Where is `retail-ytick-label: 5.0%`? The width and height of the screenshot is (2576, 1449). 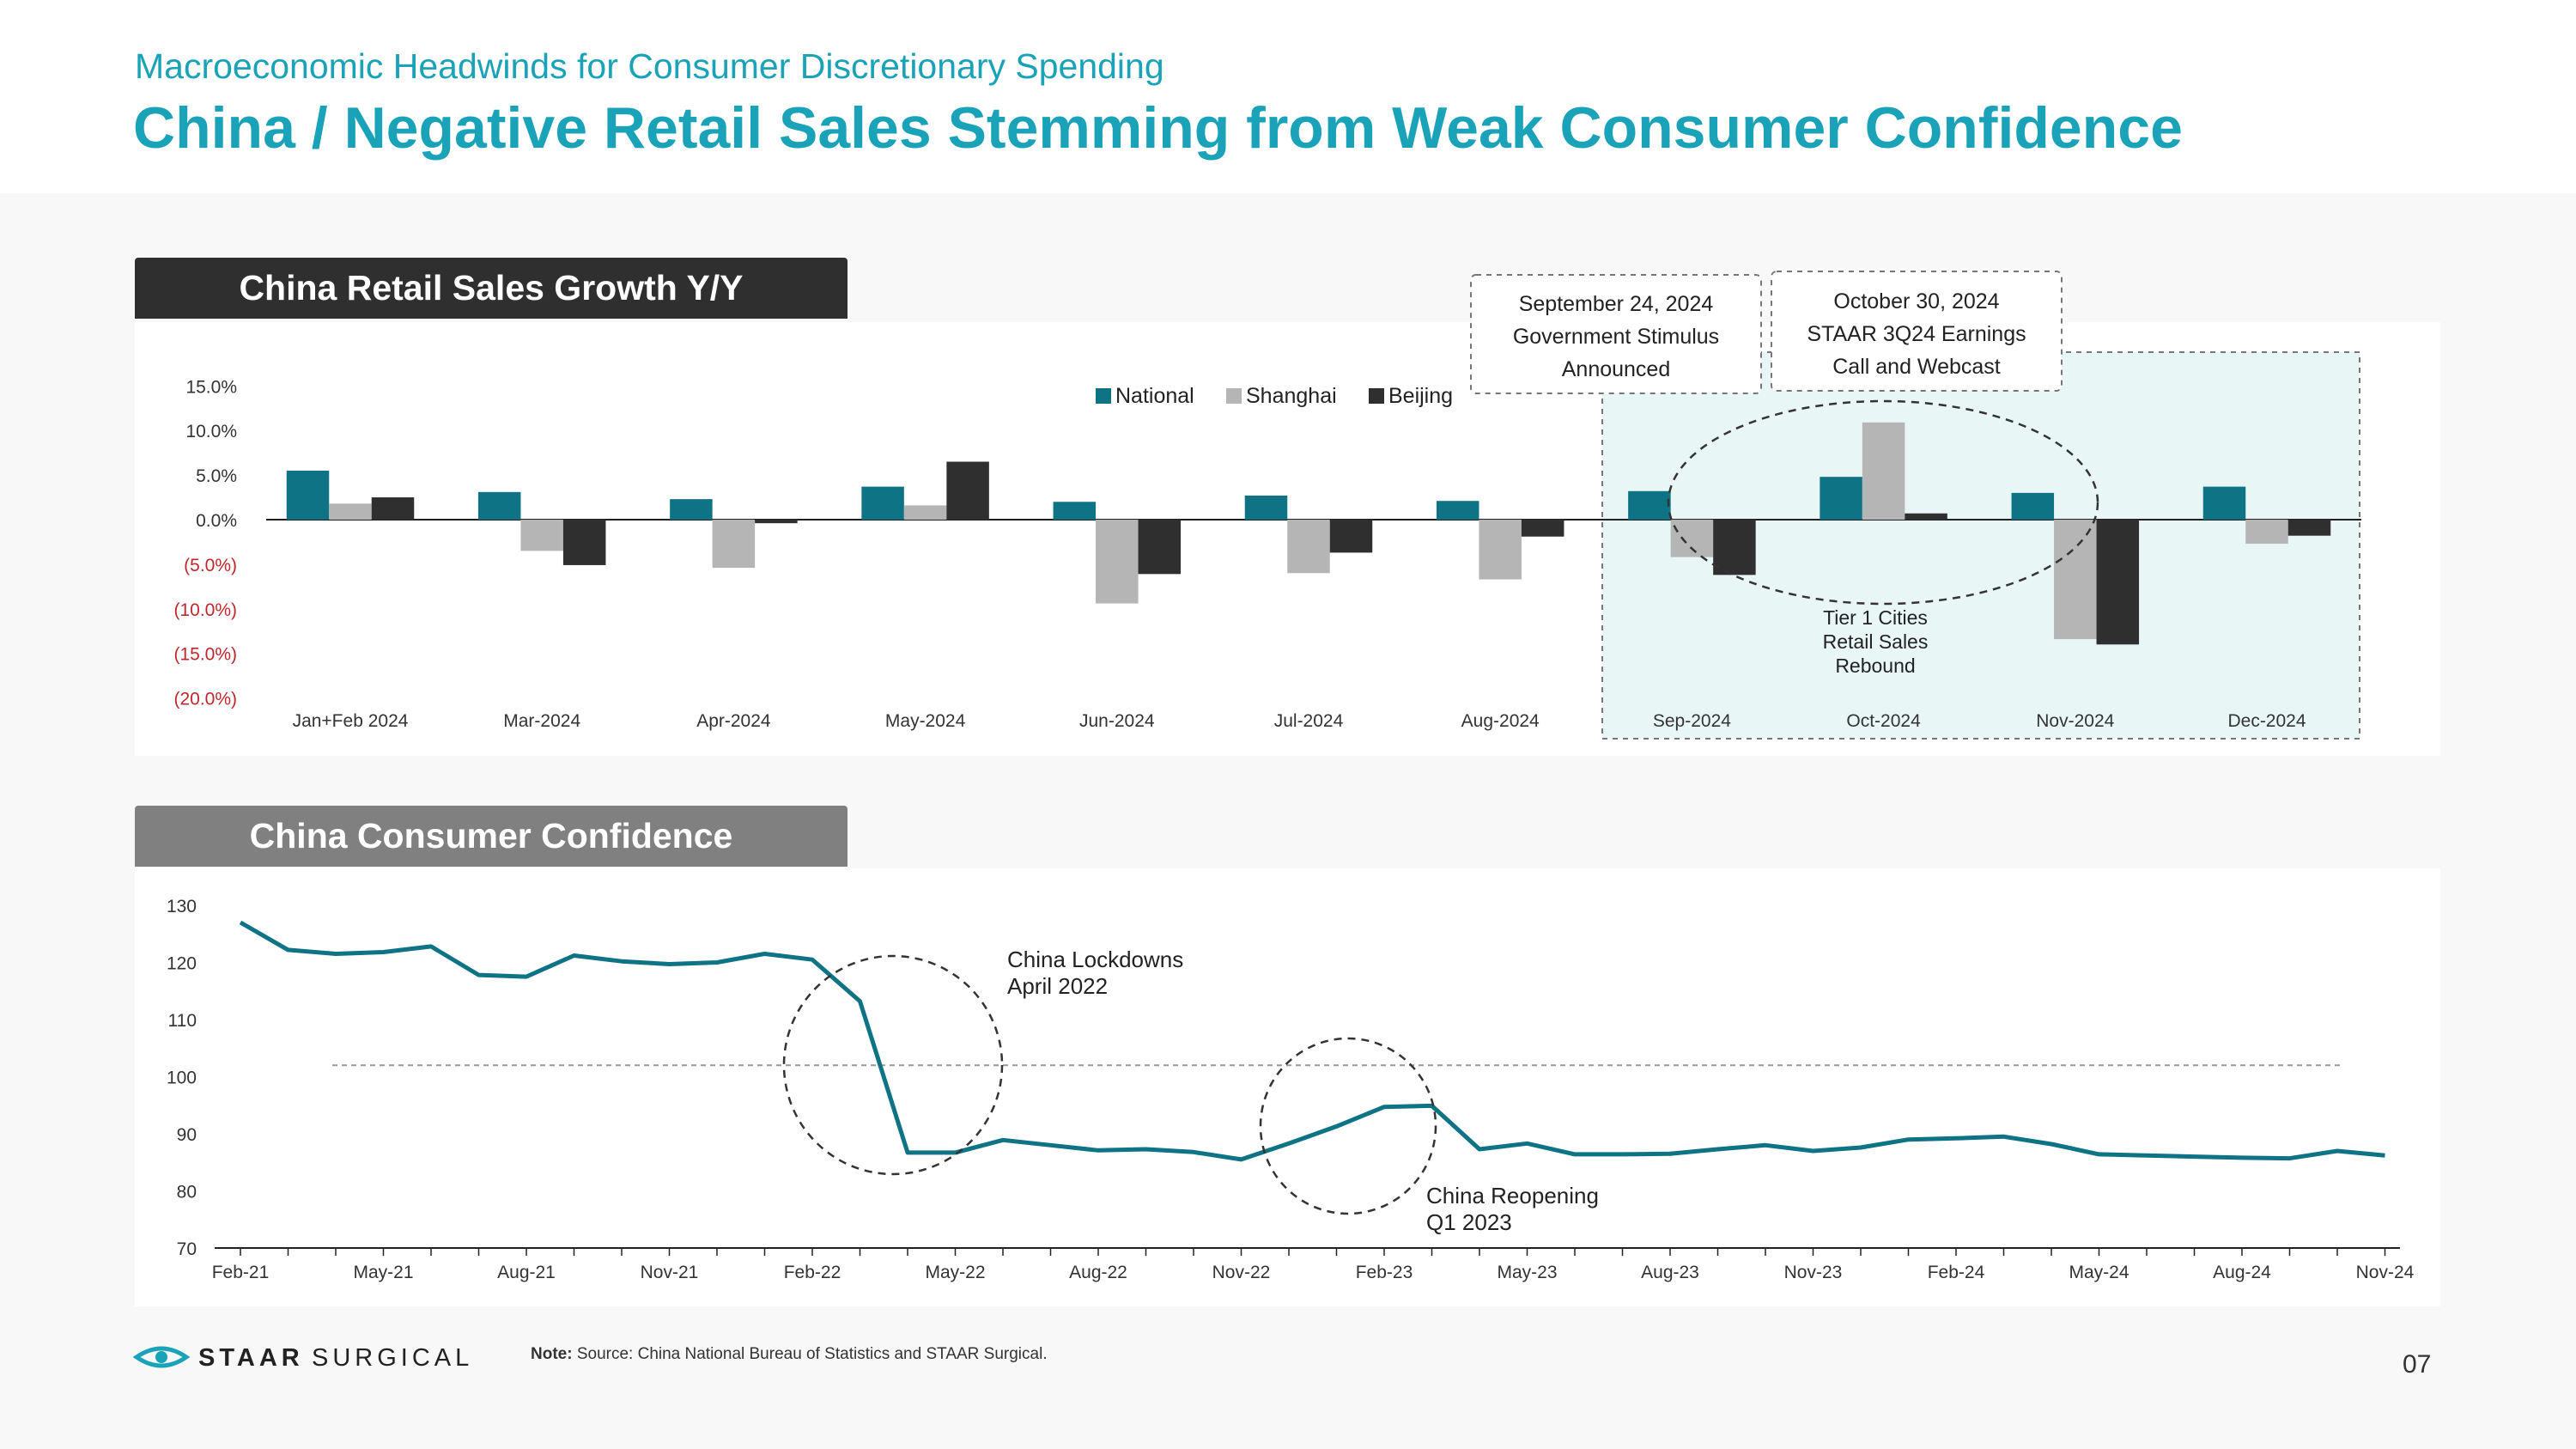
retail-ytick-label: 5.0% is located at coordinates (217, 476).